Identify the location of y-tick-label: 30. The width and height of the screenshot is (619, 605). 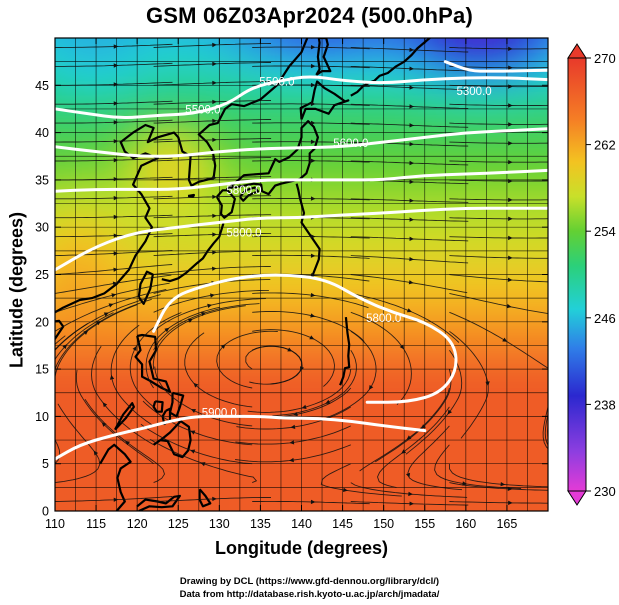
(42, 228).